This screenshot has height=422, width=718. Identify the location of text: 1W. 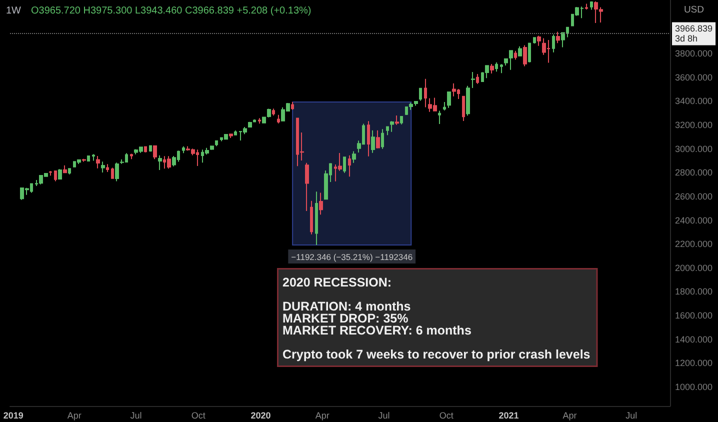
(14, 11).